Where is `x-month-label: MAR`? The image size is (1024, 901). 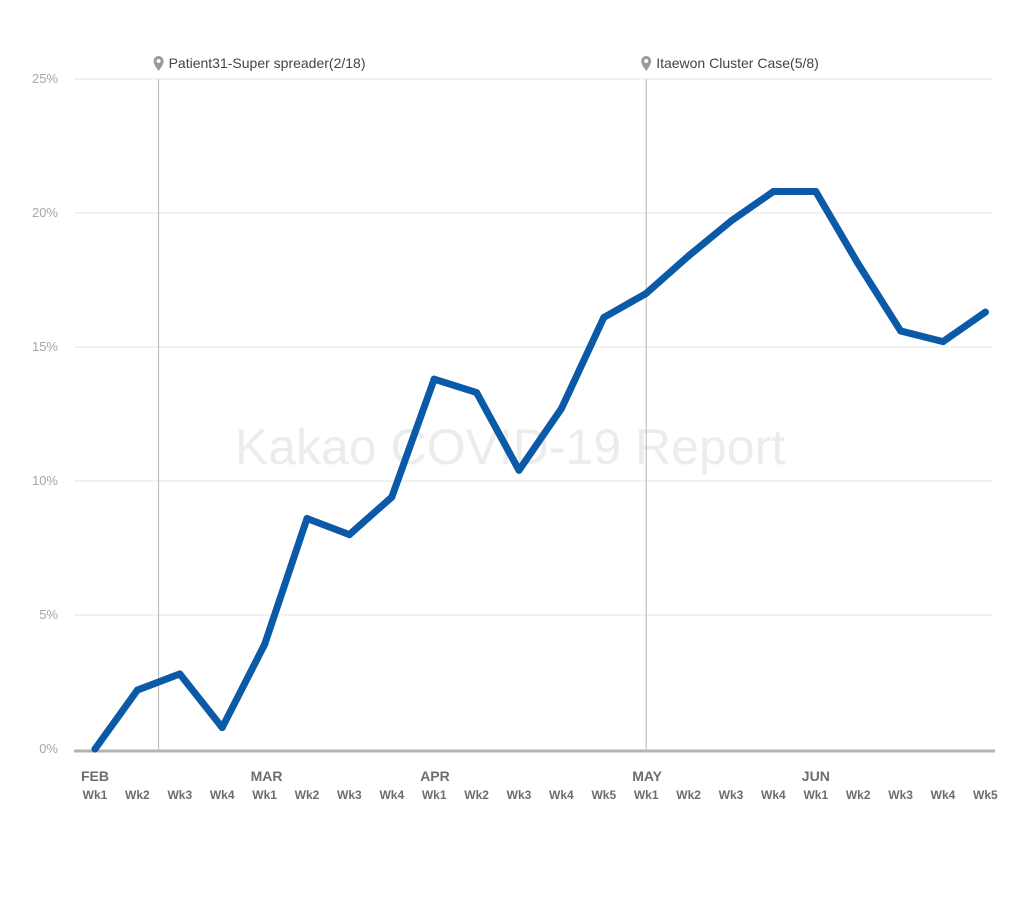
x-month-label: MAR is located at coordinates (267, 776).